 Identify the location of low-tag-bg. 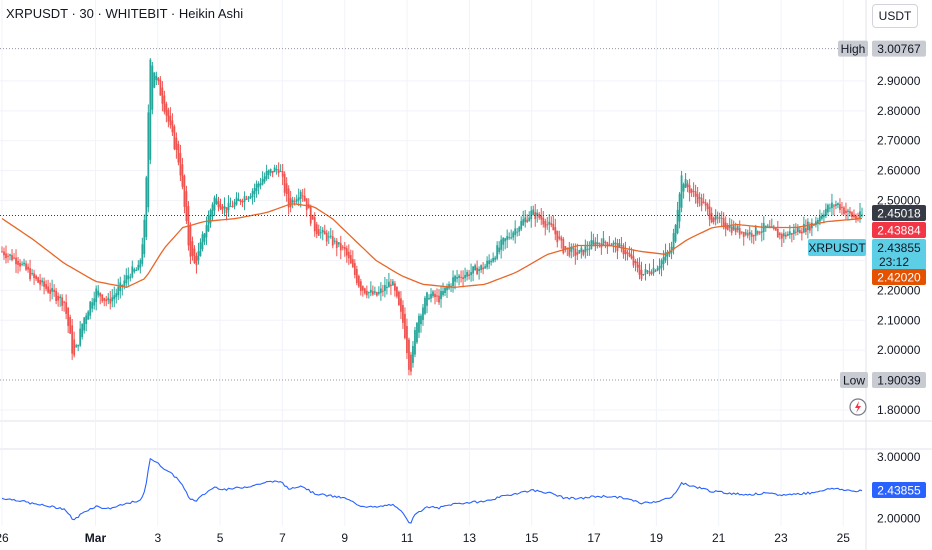
(854, 379).